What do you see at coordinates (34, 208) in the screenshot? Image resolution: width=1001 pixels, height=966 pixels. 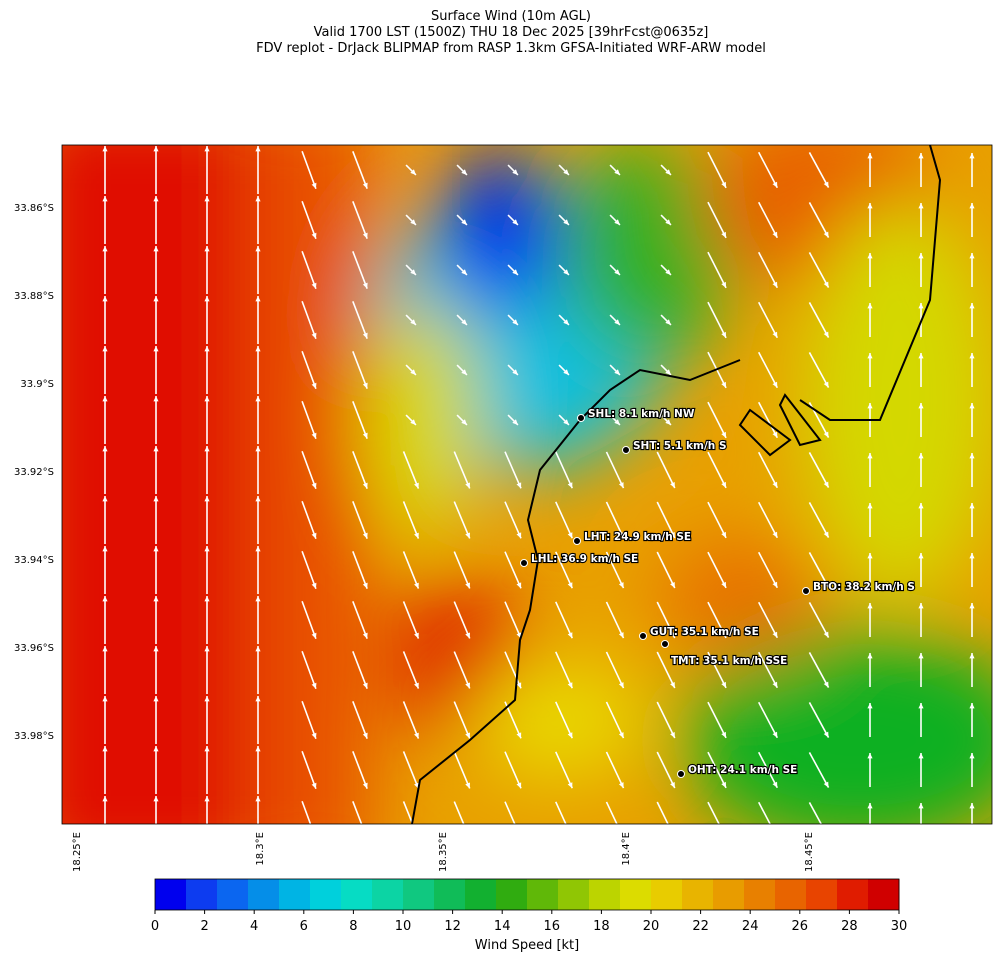 I see `latitude-label: 33.86°S` at bounding box center [34, 208].